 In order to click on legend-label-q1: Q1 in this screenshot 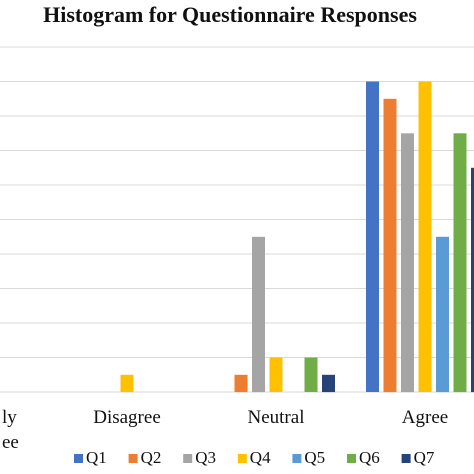, I will do `click(96, 457)`.